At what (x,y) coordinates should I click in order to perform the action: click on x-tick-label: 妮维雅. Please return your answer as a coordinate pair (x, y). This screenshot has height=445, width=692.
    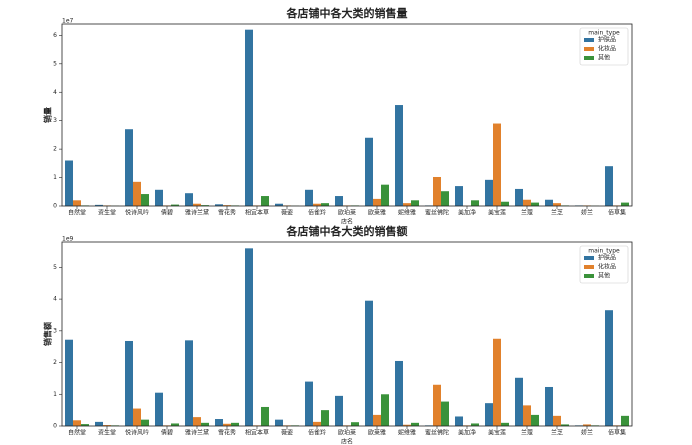
    Looking at the image, I should click on (407, 213).